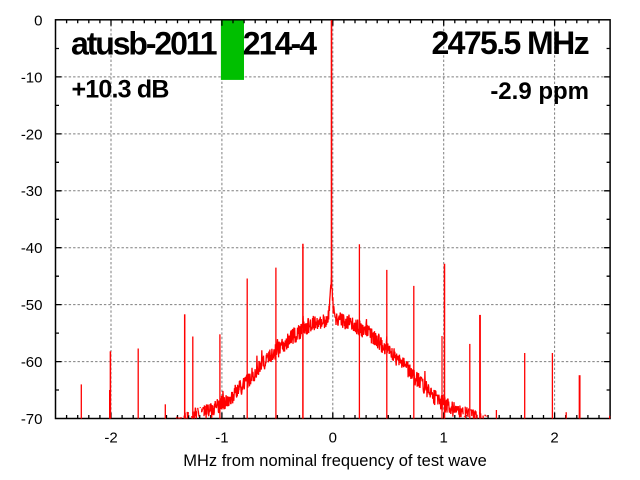 The image size is (640, 480). Describe the element at coordinates (32, 134) in the screenshot. I see `svg-text: -20` at that location.